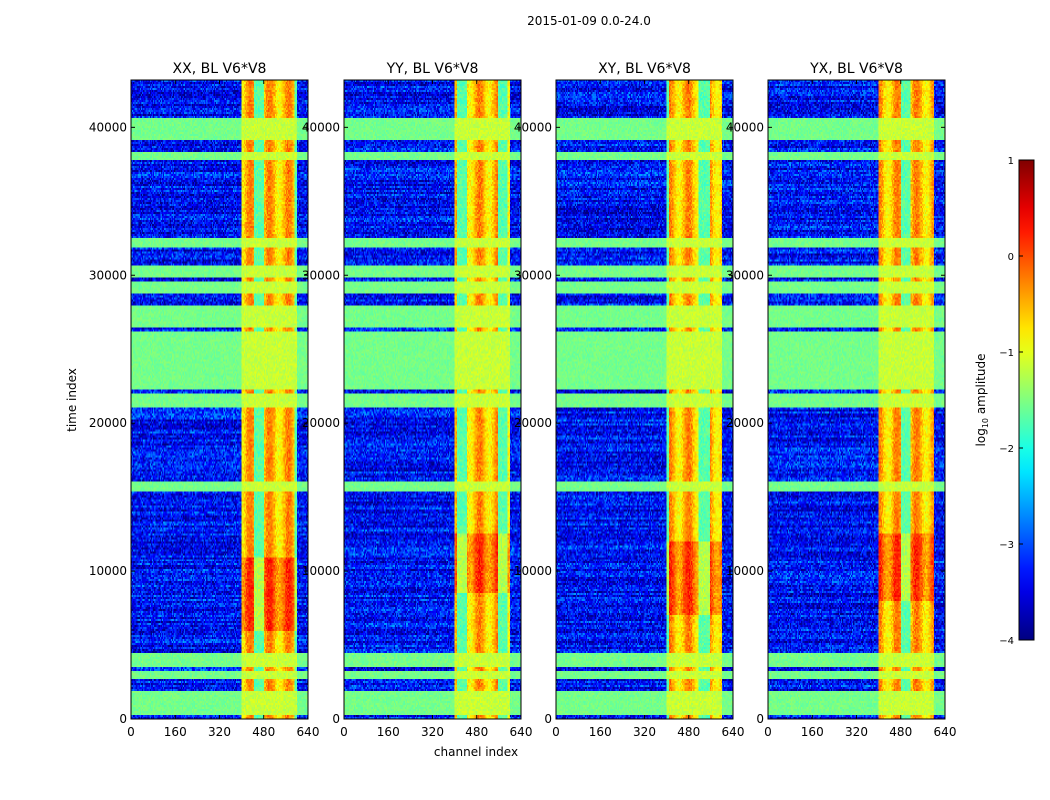 Image resolution: width=1050 pixels, height=800 pixels. Describe the element at coordinates (1006, 449) in the screenshot. I see `colorbar-tick-label: −2` at that location.